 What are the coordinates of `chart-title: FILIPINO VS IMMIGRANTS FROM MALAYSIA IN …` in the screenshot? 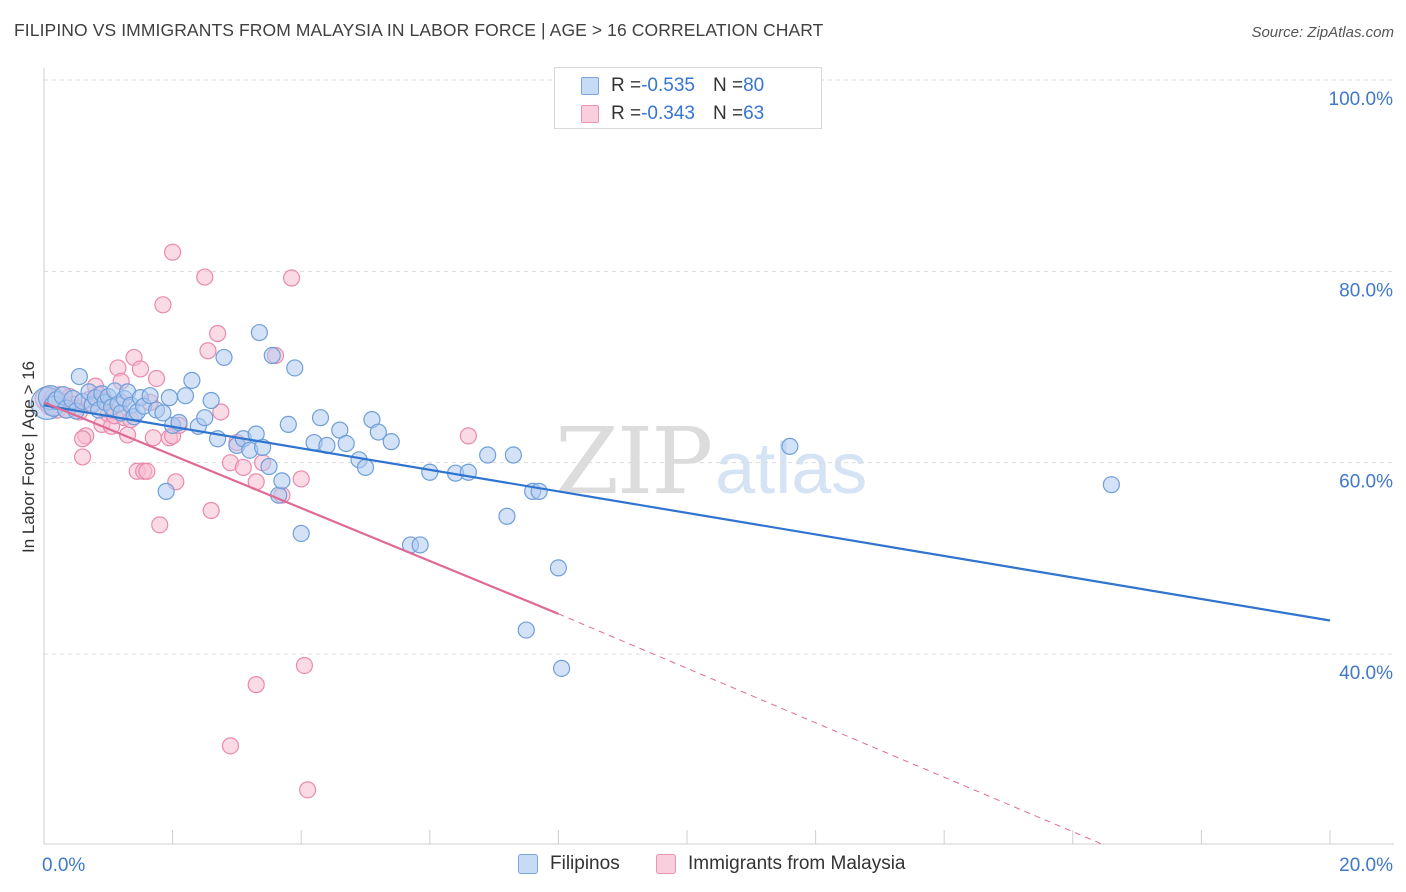 It's located at (419, 30).